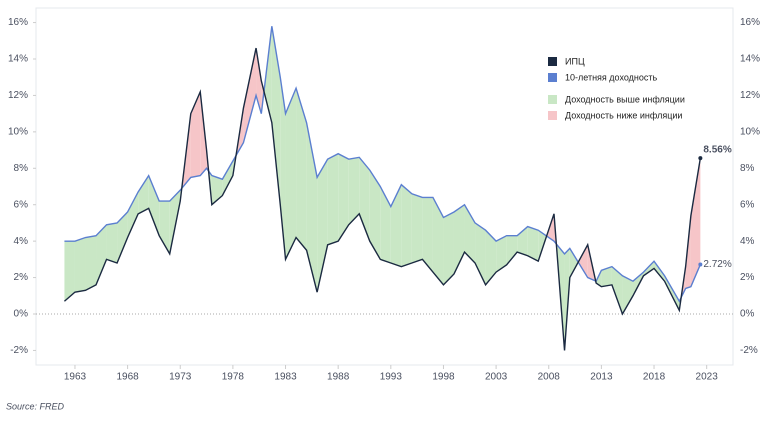  Describe the element at coordinates (625, 99) in the screenshot. I see `legend-label: Доходность выше инфляции` at that location.